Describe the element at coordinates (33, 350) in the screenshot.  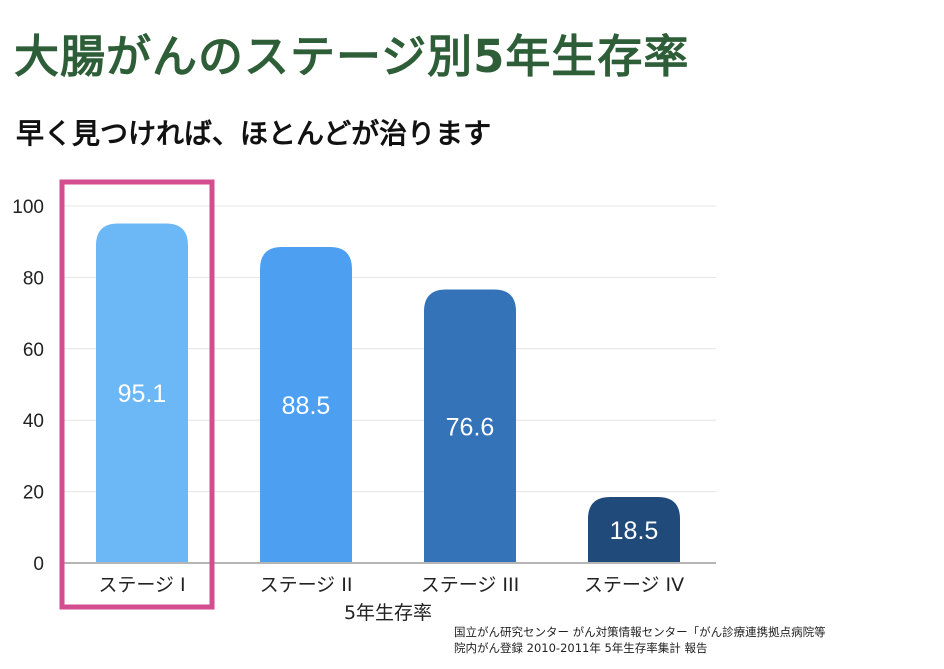
I see `y-tick-label: 60` at that location.